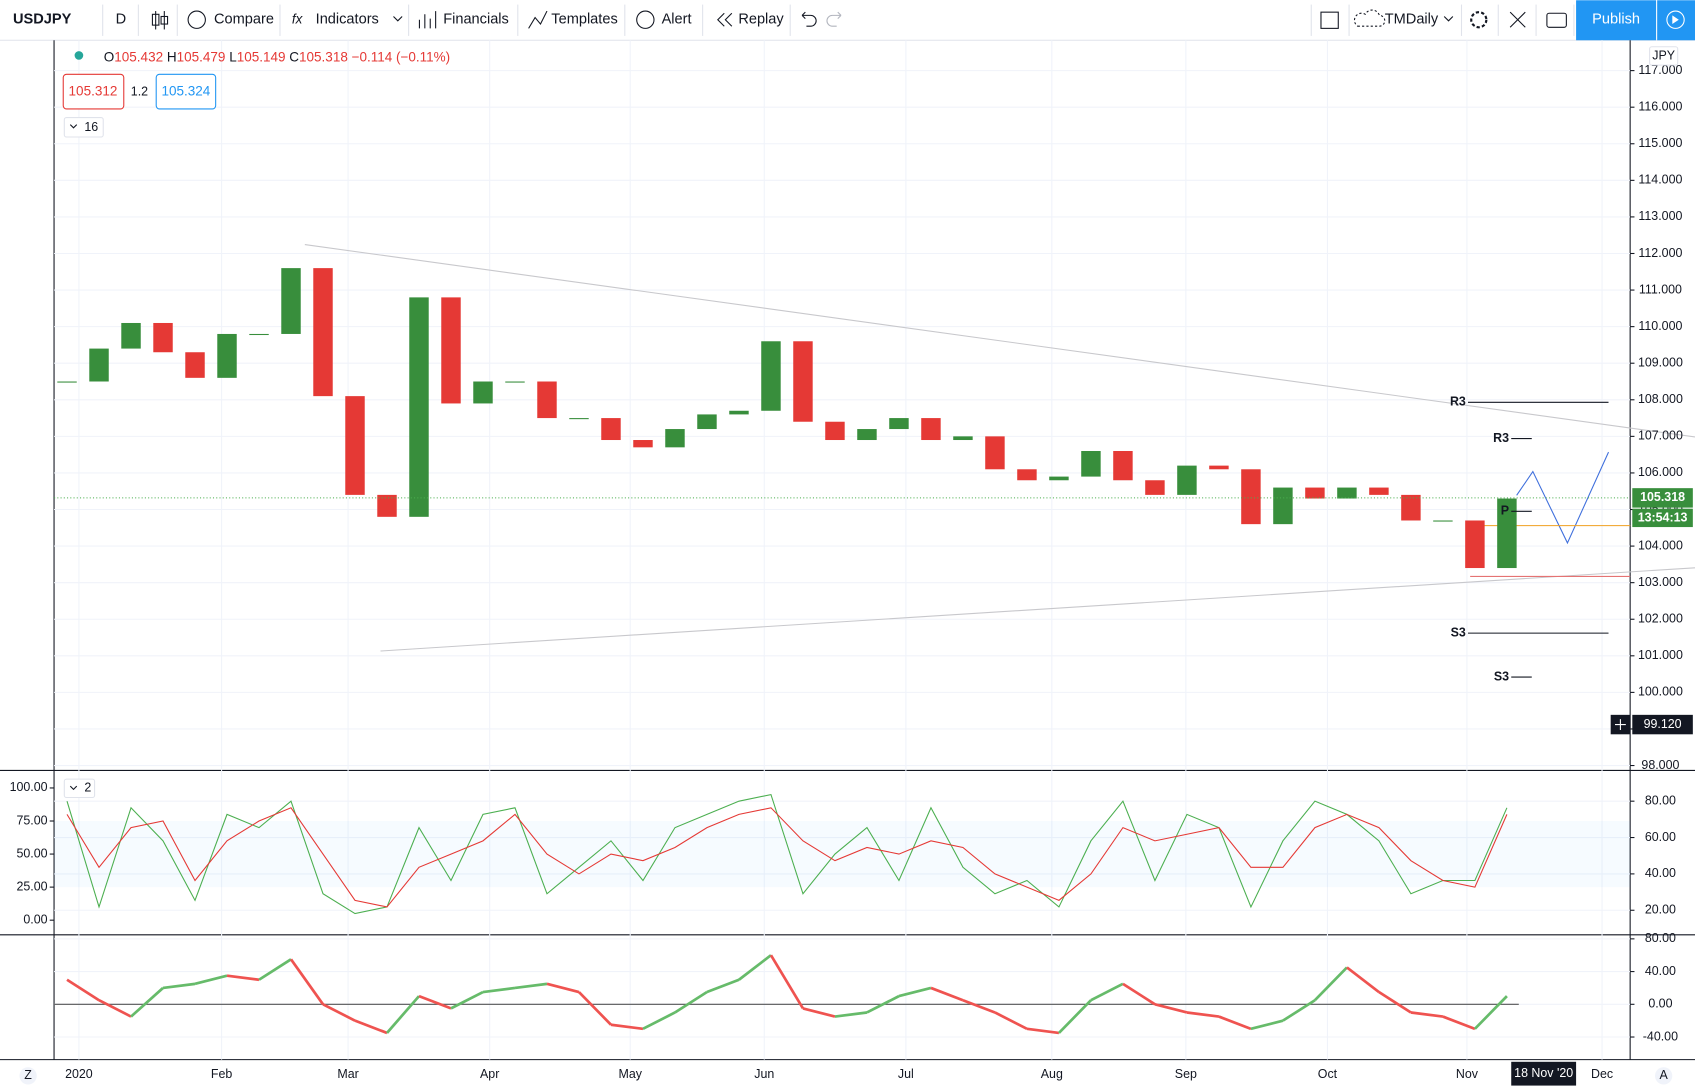 Image resolution: width=1695 pixels, height=1088 pixels. What do you see at coordinates (221, 1074) in the screenshot?
I see `x-tick-label: Feb` at bounding box center [221, 1074].